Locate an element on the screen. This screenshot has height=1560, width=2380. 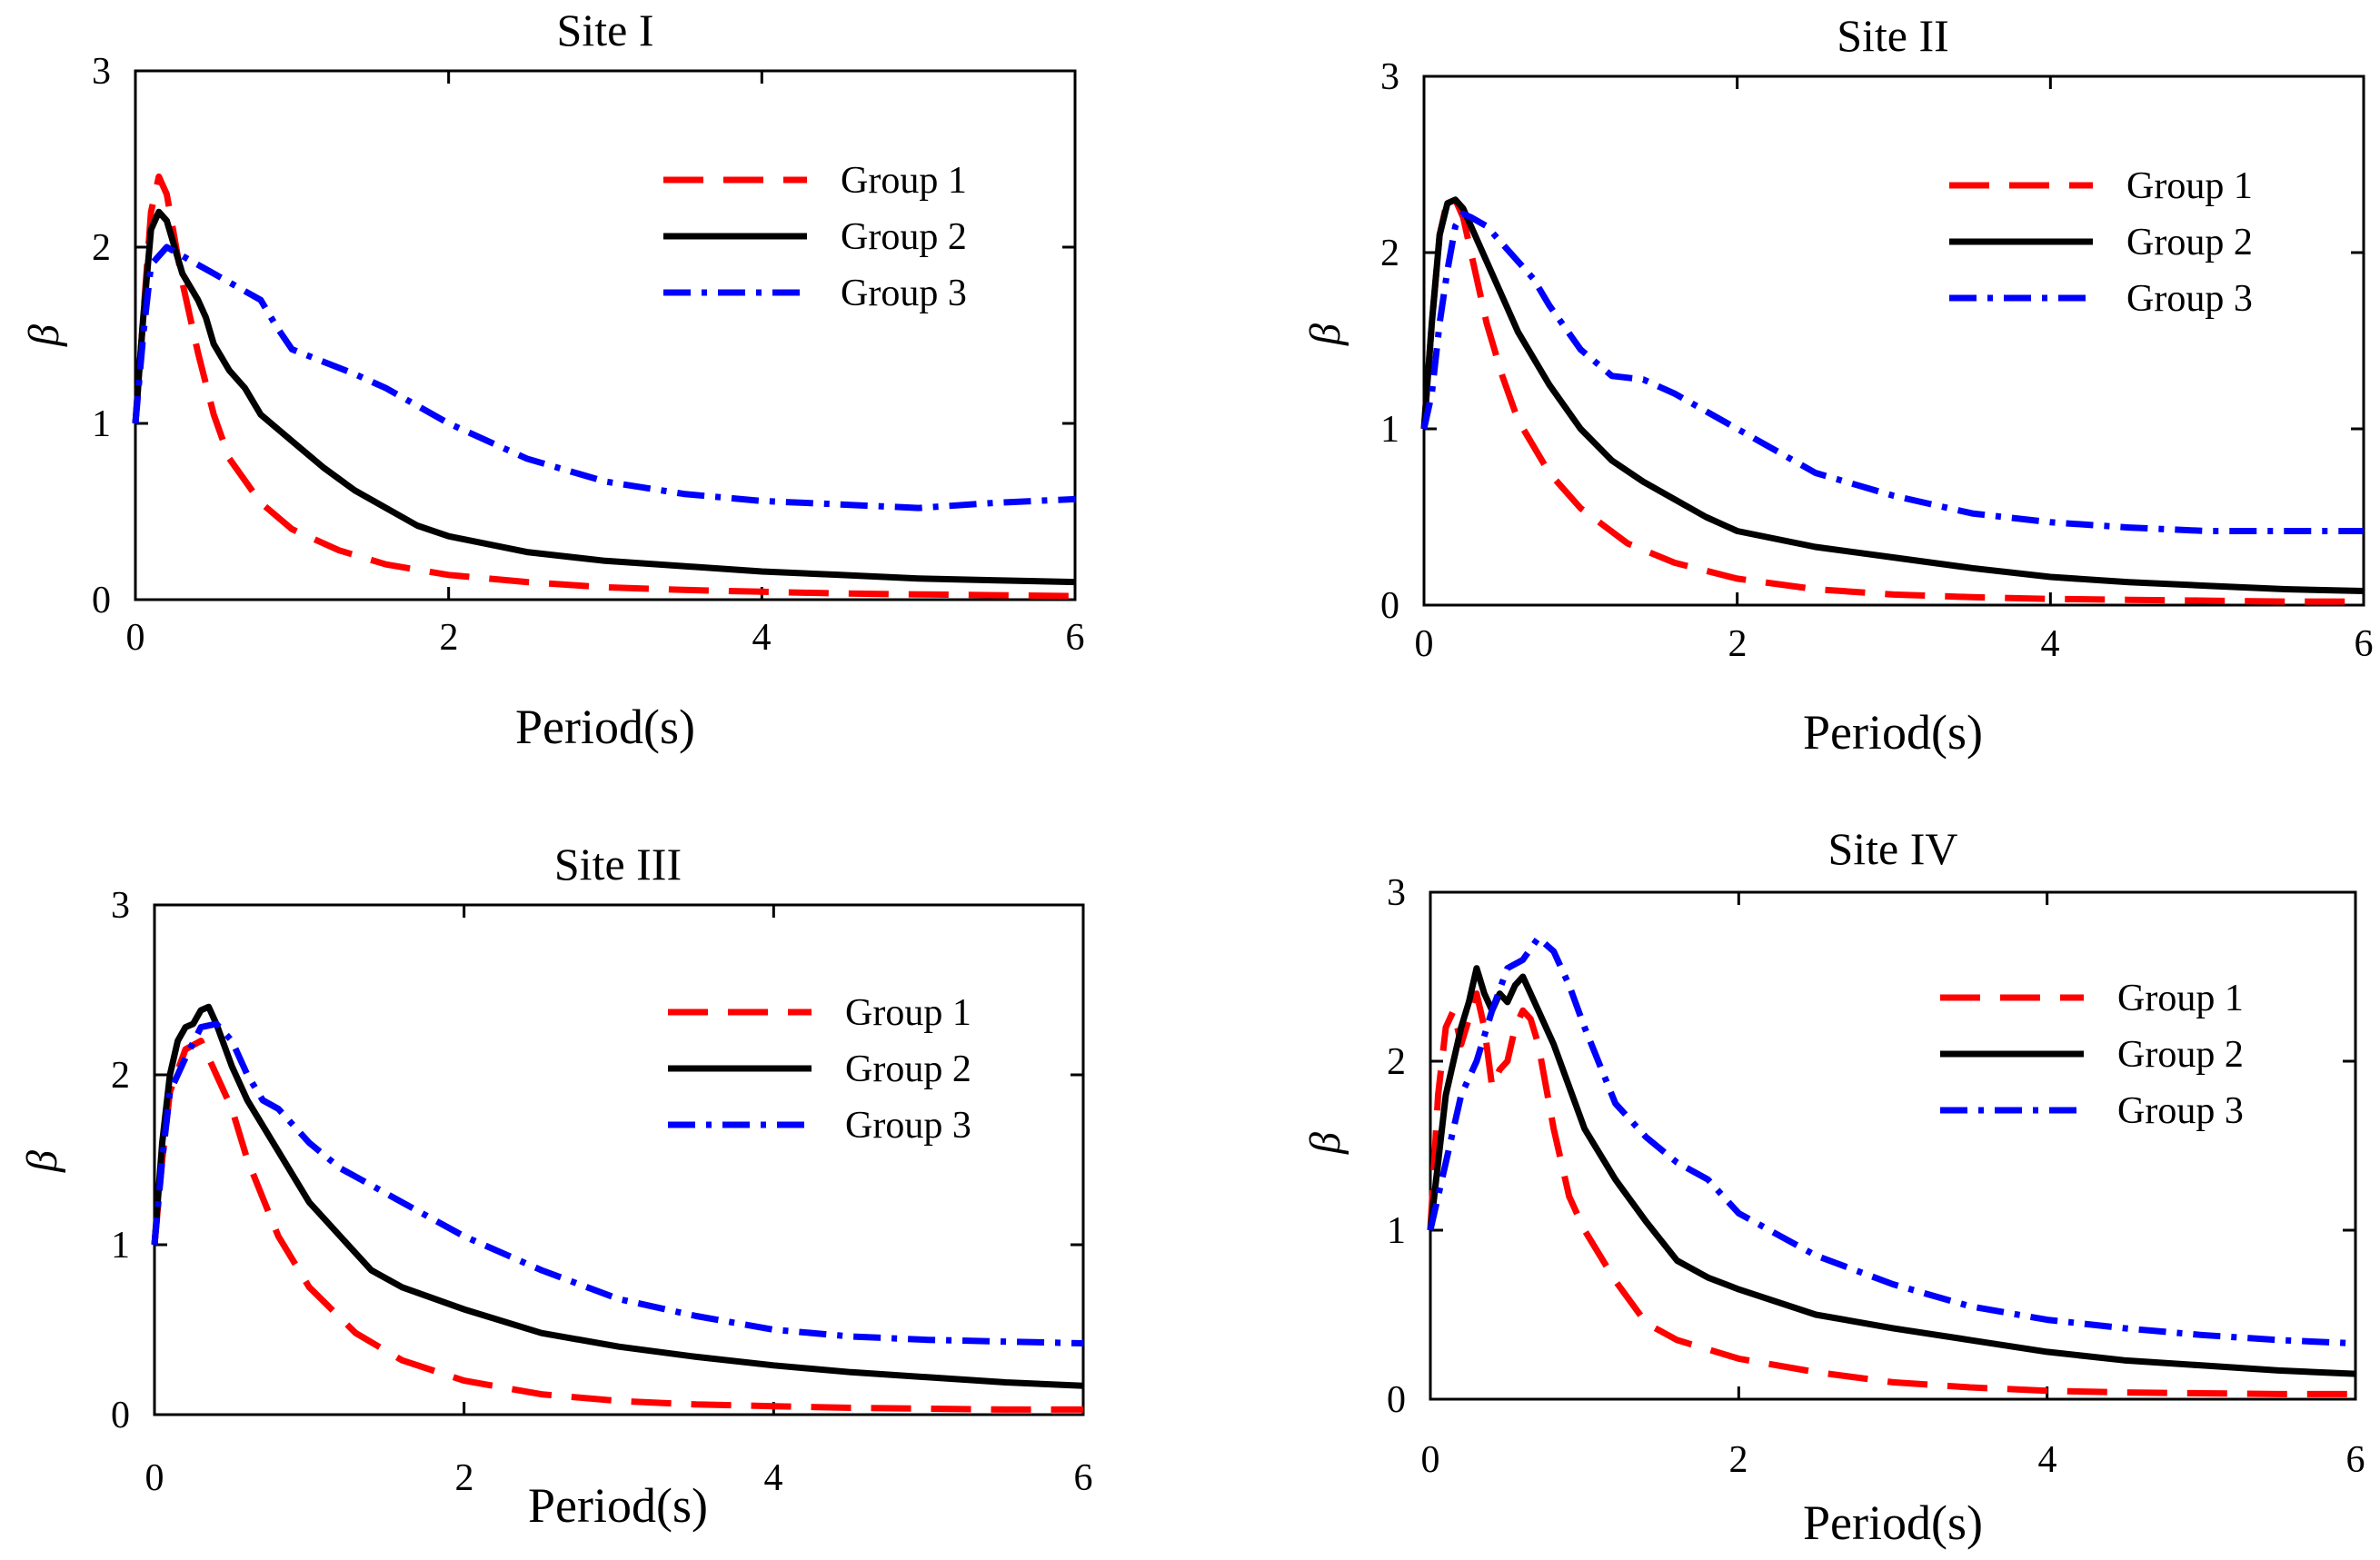
chart-title: Site I is located at coordinates (605, 30).